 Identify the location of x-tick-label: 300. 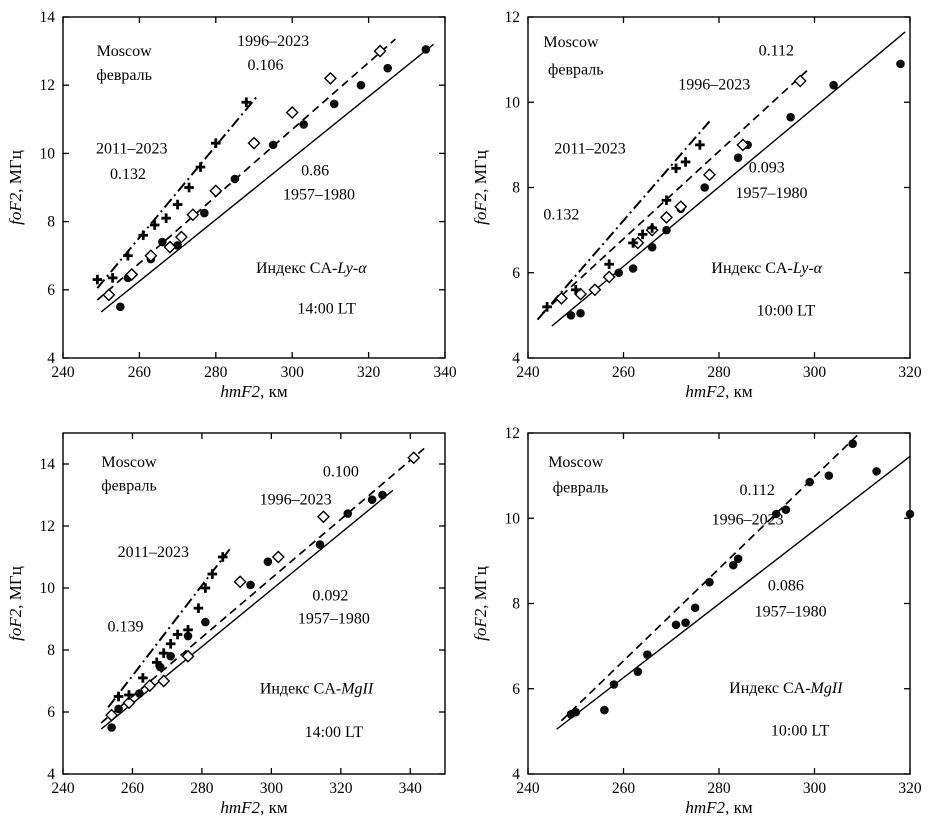
(293, 372).